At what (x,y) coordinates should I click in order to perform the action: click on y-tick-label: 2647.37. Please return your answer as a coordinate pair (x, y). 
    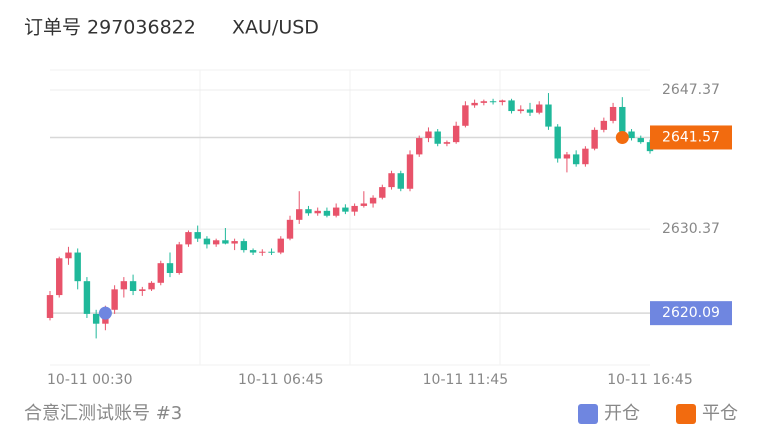
    Looking at the image, I should click on (691, 90).